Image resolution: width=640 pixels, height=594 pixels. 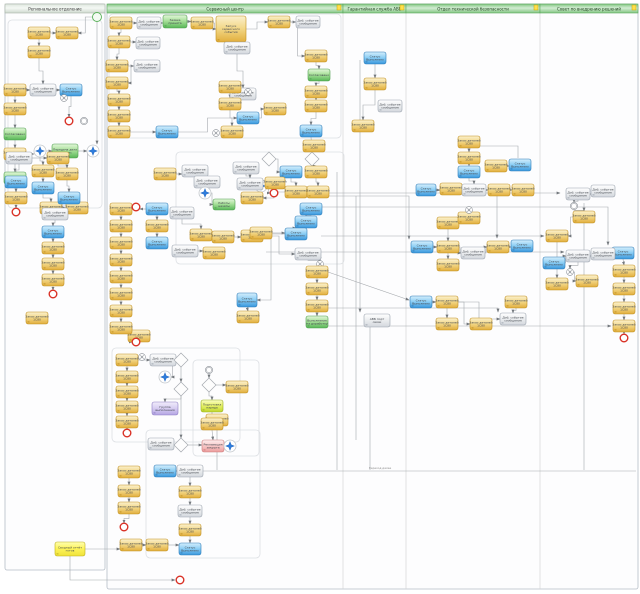 I want to click on gateway-star-icon, so click(x=230, y=446).